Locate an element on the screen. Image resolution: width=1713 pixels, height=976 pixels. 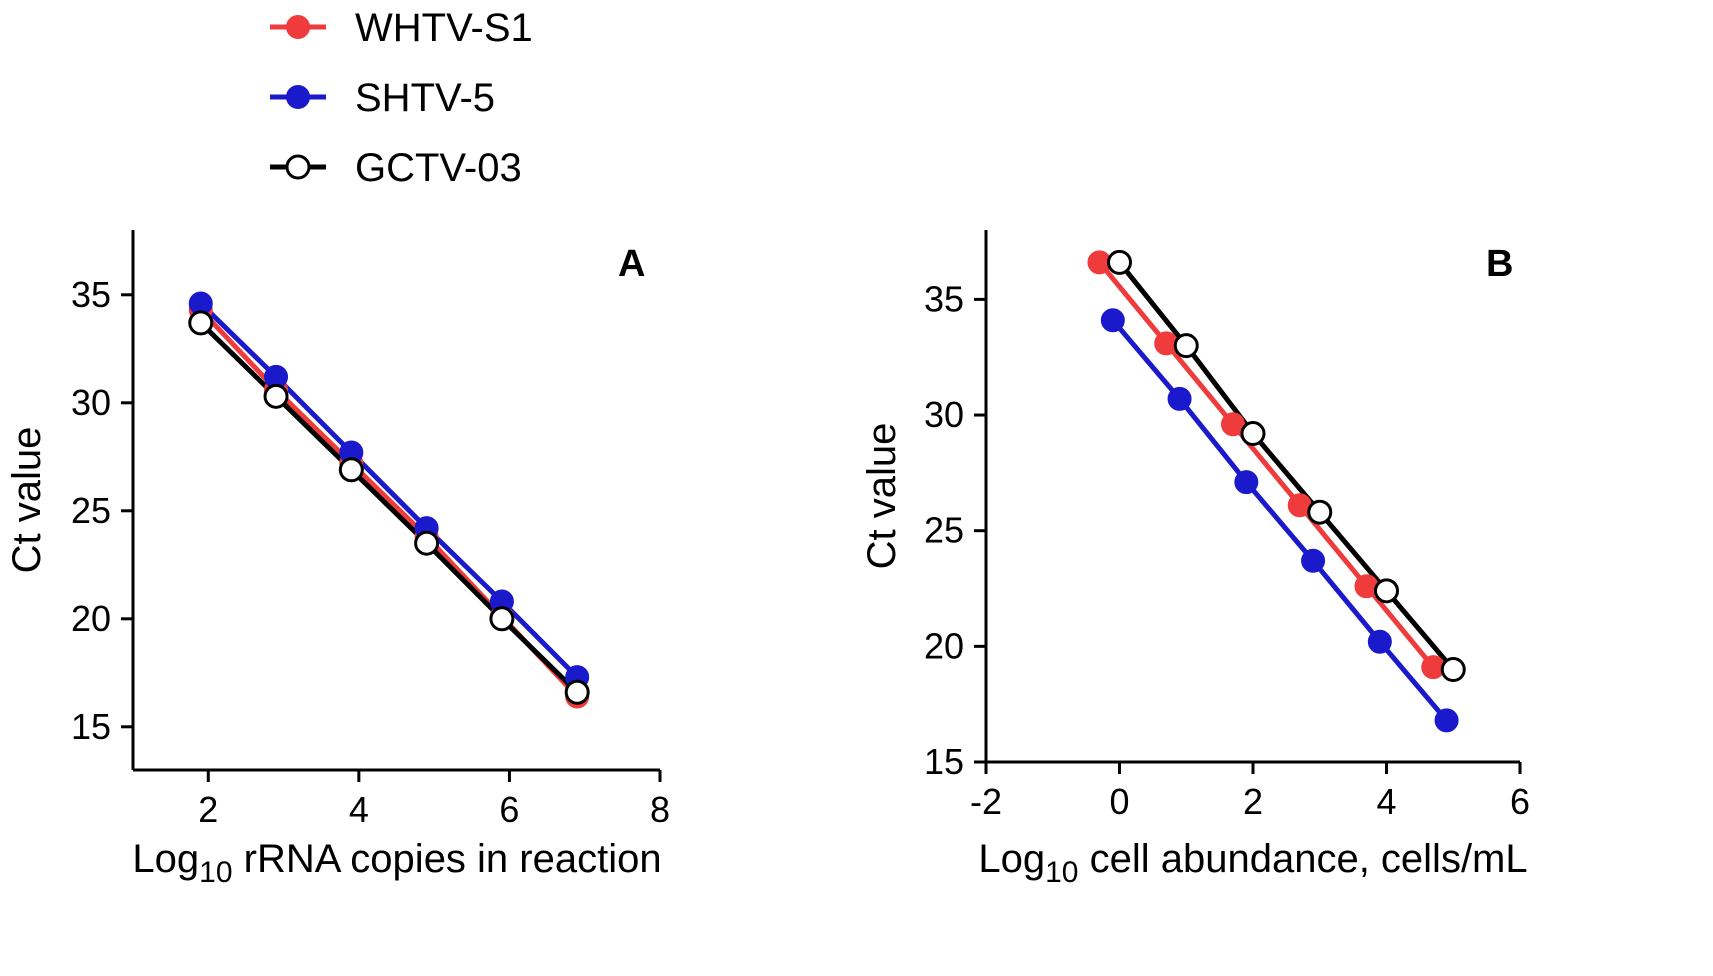
panel-a-y-tick-label-20: 20 is located at coordinates (91, 618).